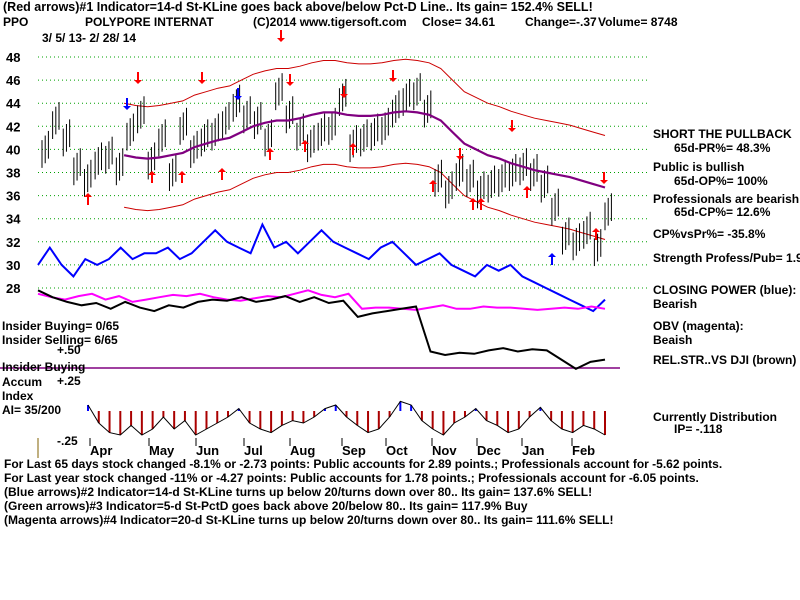 The width and height of the screenshot is (800, 600). I want to click on y-tick-28: 28, so click(13, 288).